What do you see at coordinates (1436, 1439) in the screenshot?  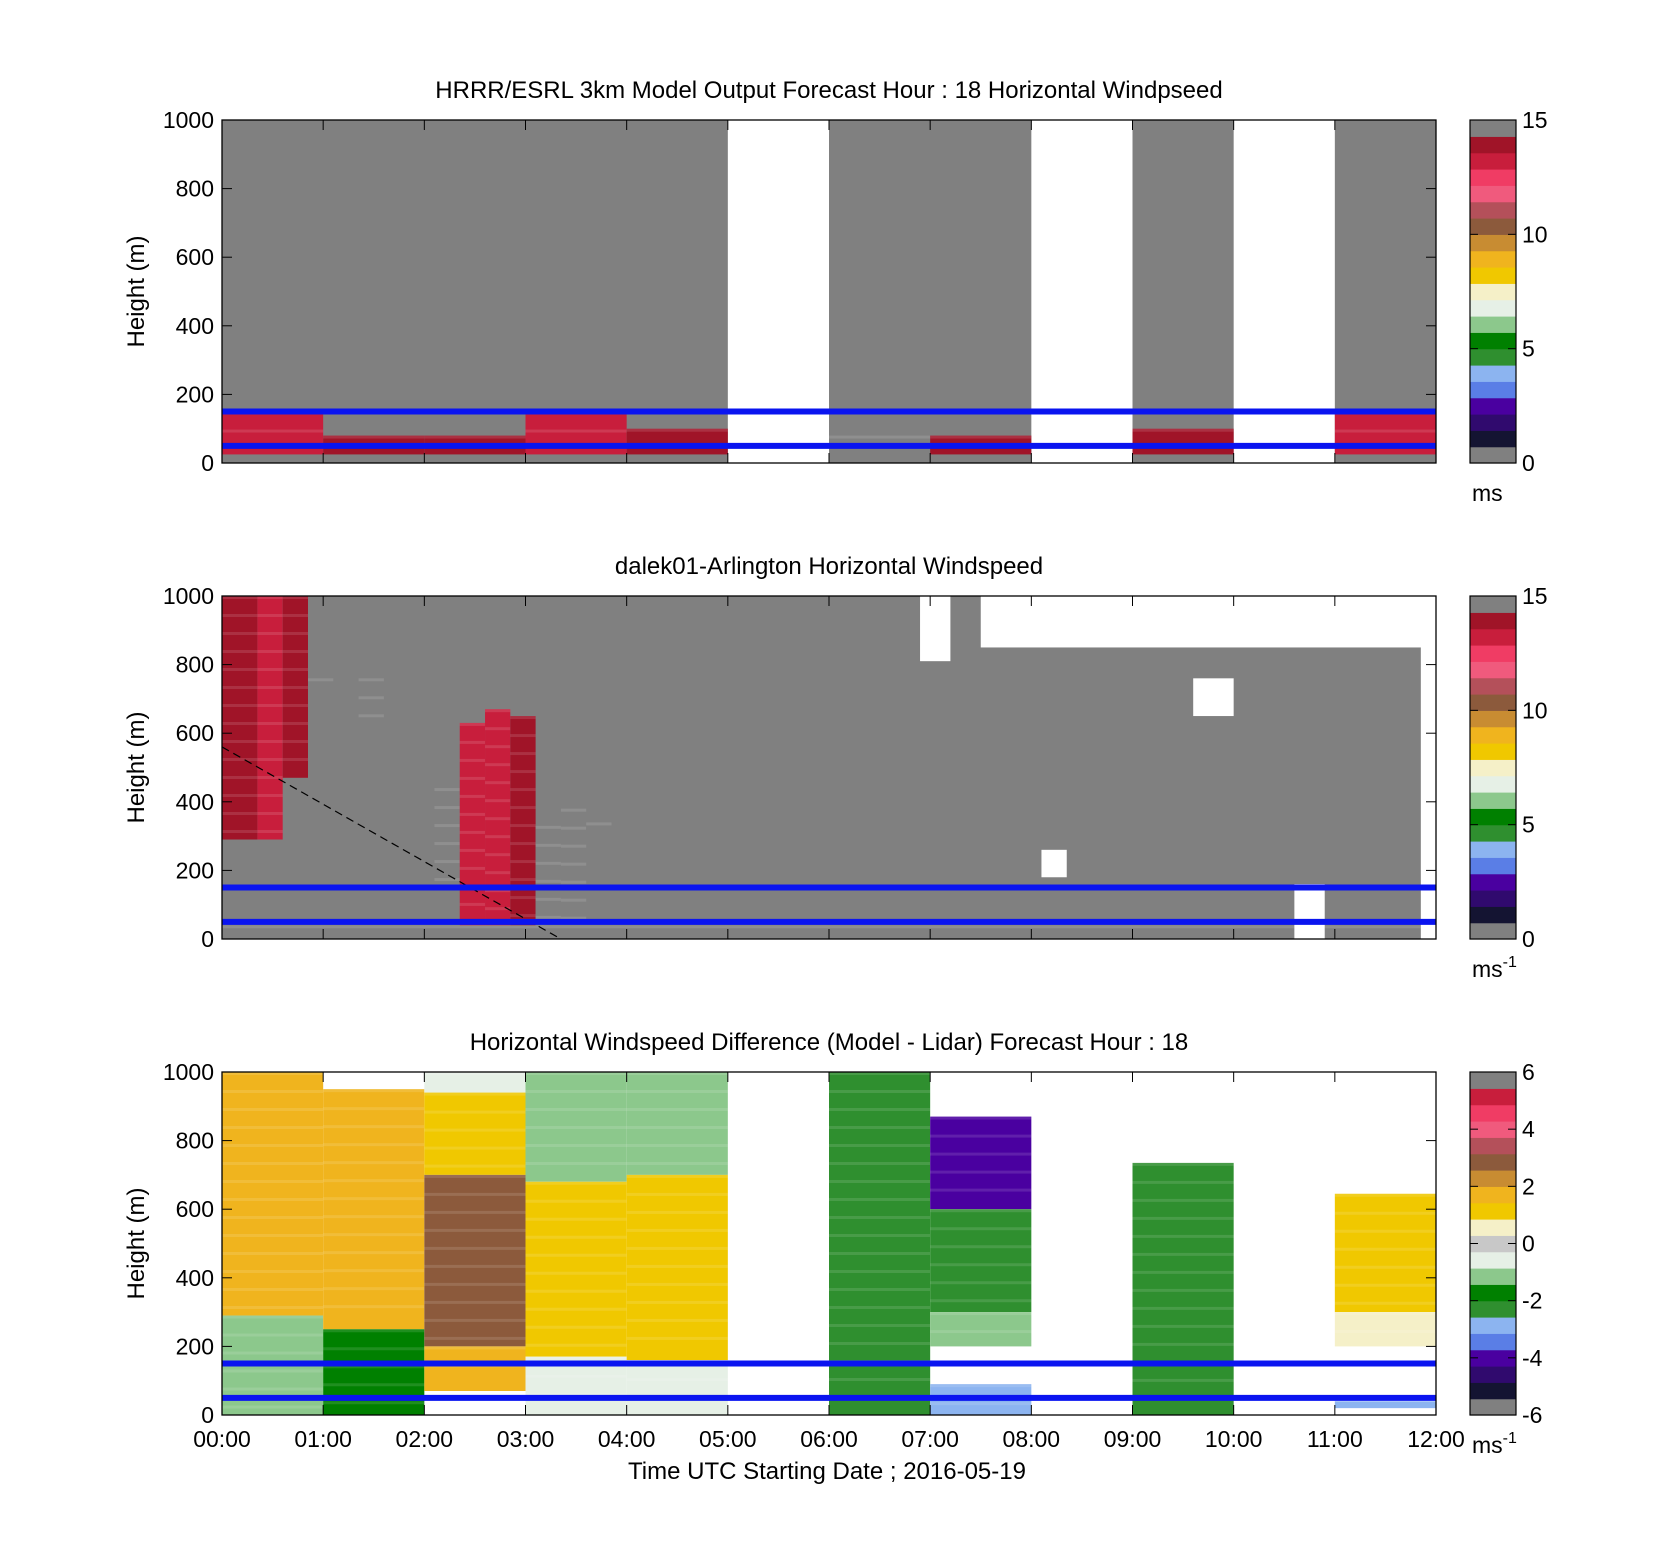 I see `x-tick-label: 12:00` at bounding box center [1436, 1439].